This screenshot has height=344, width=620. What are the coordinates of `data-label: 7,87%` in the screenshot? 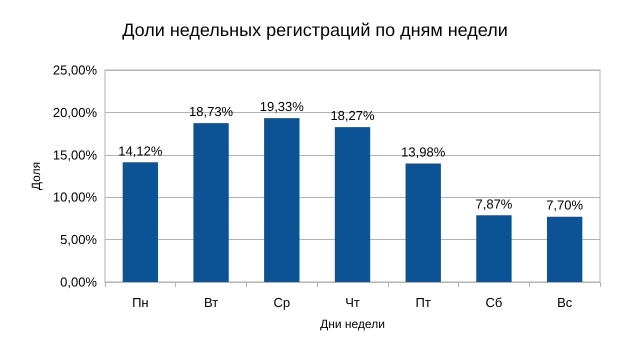 It's located at (494, 204).